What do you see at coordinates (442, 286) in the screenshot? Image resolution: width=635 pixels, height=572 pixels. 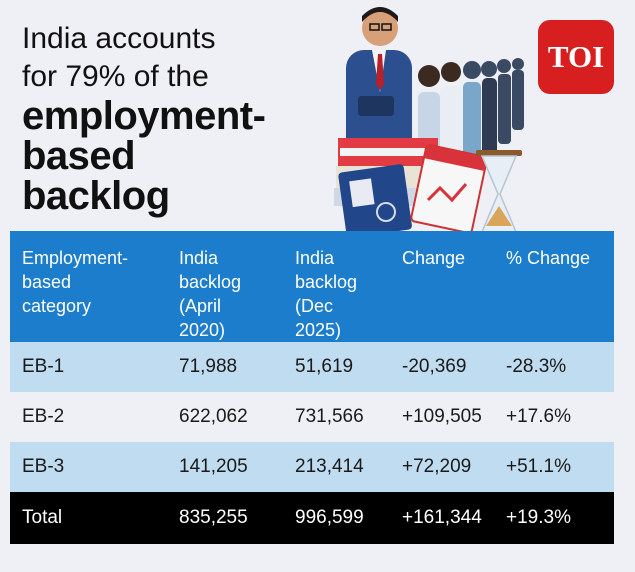 I see `header-change: Change` at bounding box center [442, 286].